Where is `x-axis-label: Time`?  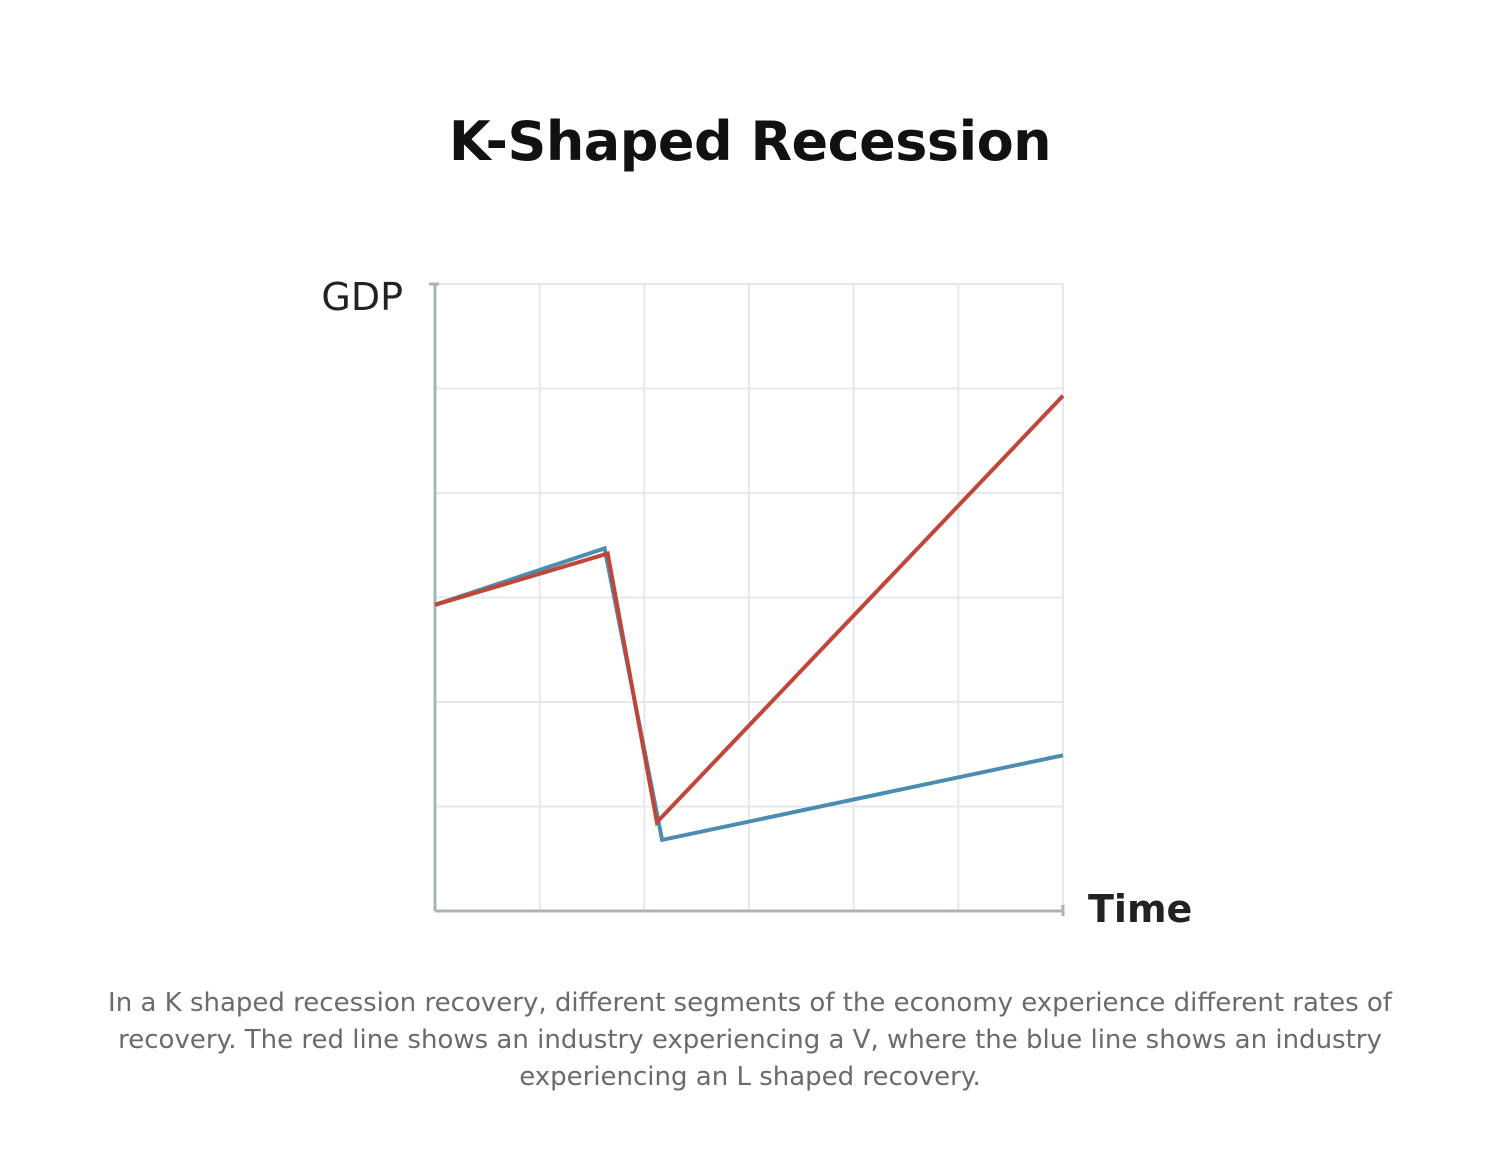
x-axis-label: Time is located at coordinates (1140, 909).